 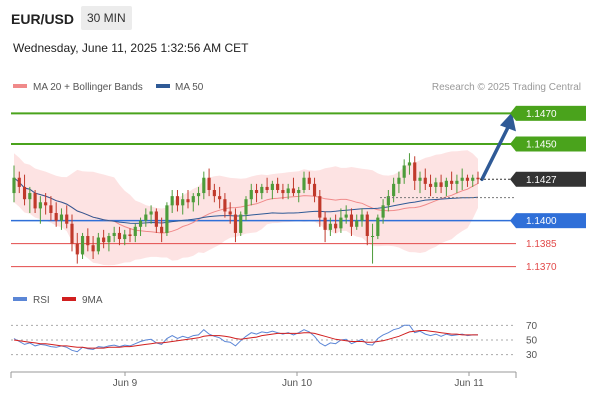 What do you see at coordinates (532, 326) in the screenshot?
I see `rsi-level-label-70: 70` at bounding box center [532, 326].